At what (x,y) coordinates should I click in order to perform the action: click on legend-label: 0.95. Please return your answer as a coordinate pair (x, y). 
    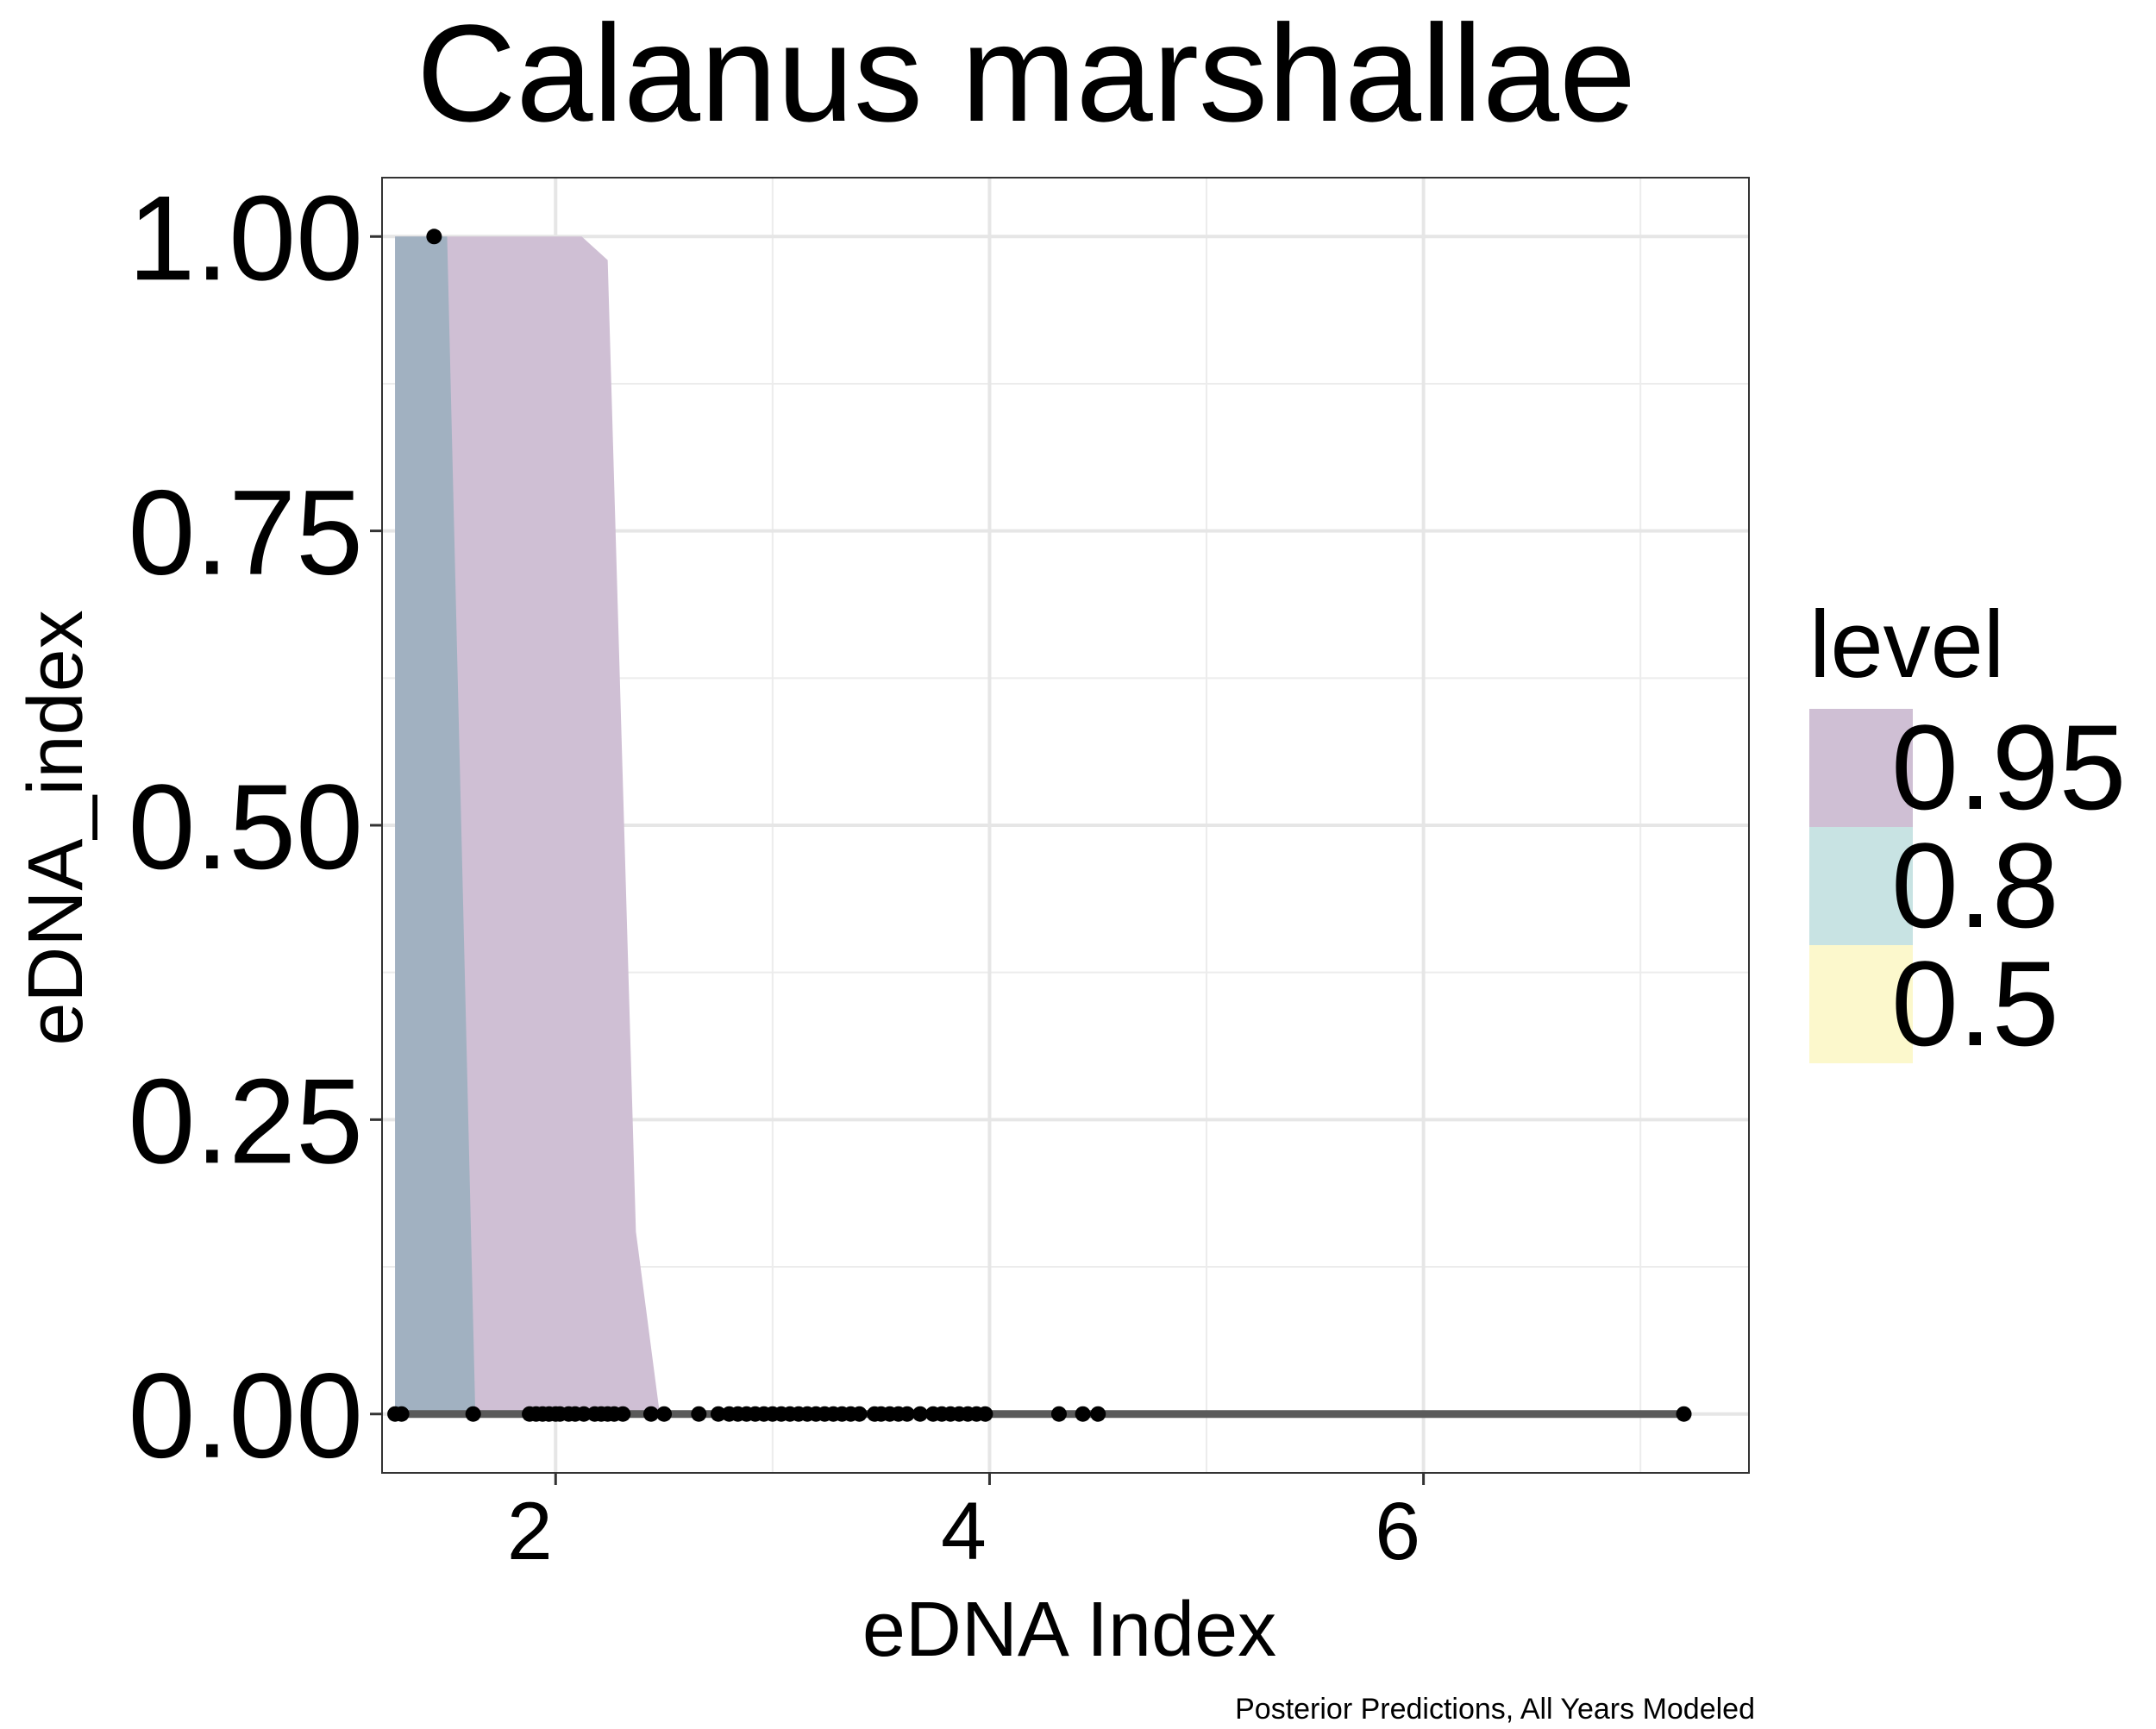
    Looking at the image, I should click on (2008, 767).